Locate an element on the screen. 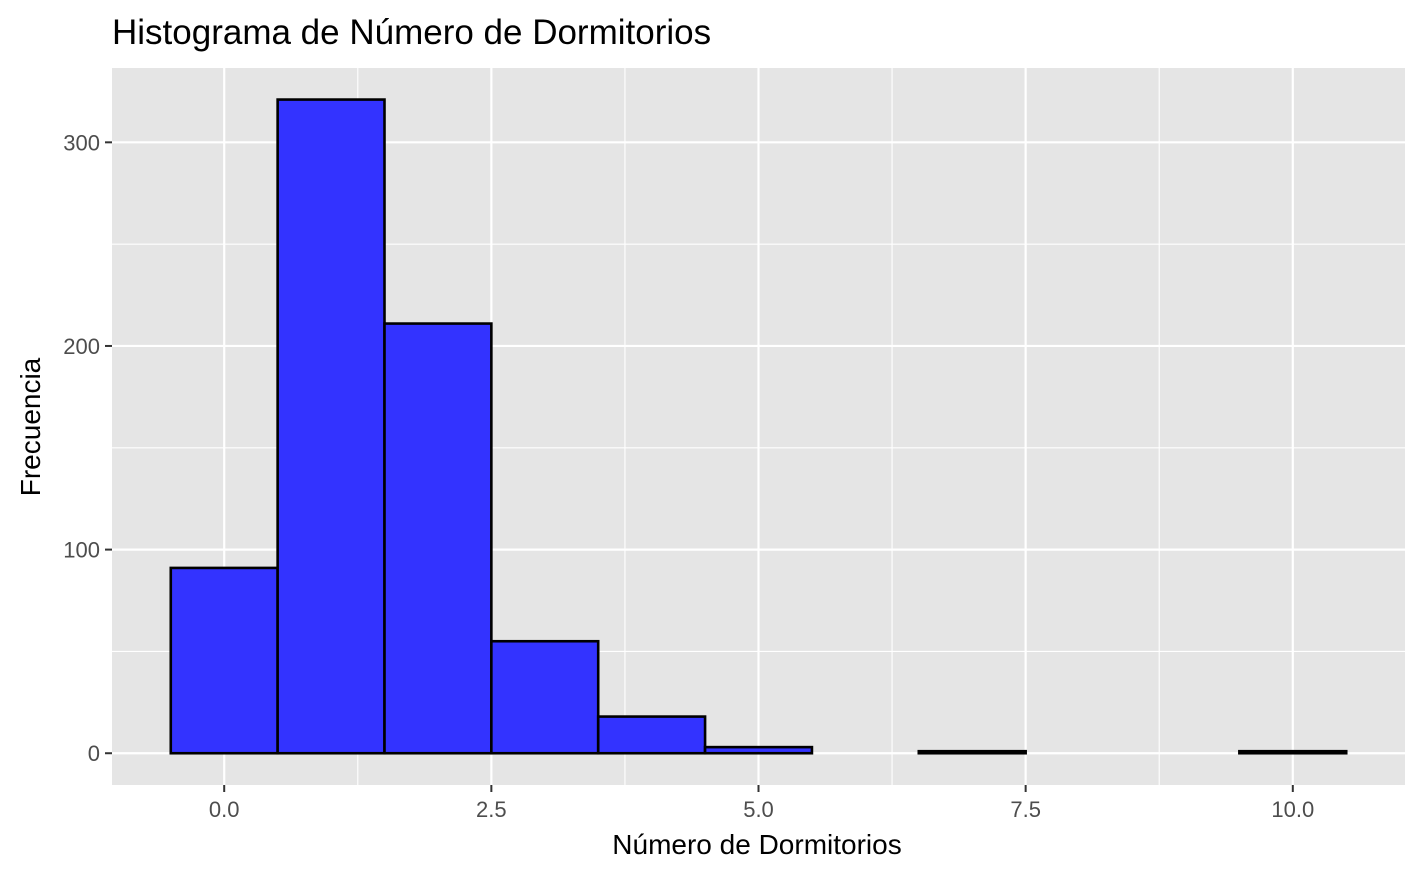  y-axis: 0 100 200 300 is located at coordinates (87, 448).